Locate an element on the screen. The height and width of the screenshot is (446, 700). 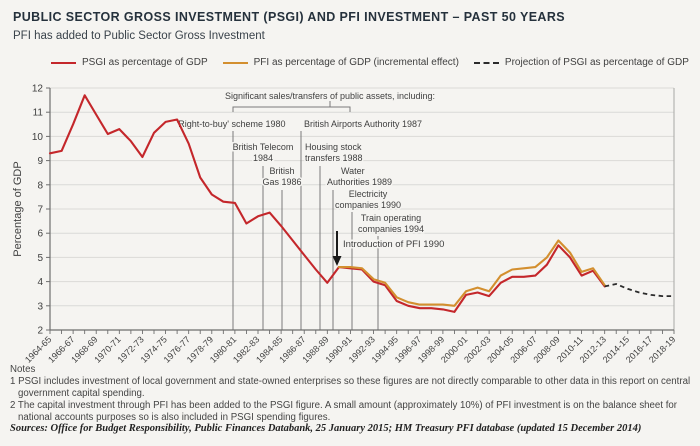
annotation-label-1986: British is located at coordinates (281, 171).